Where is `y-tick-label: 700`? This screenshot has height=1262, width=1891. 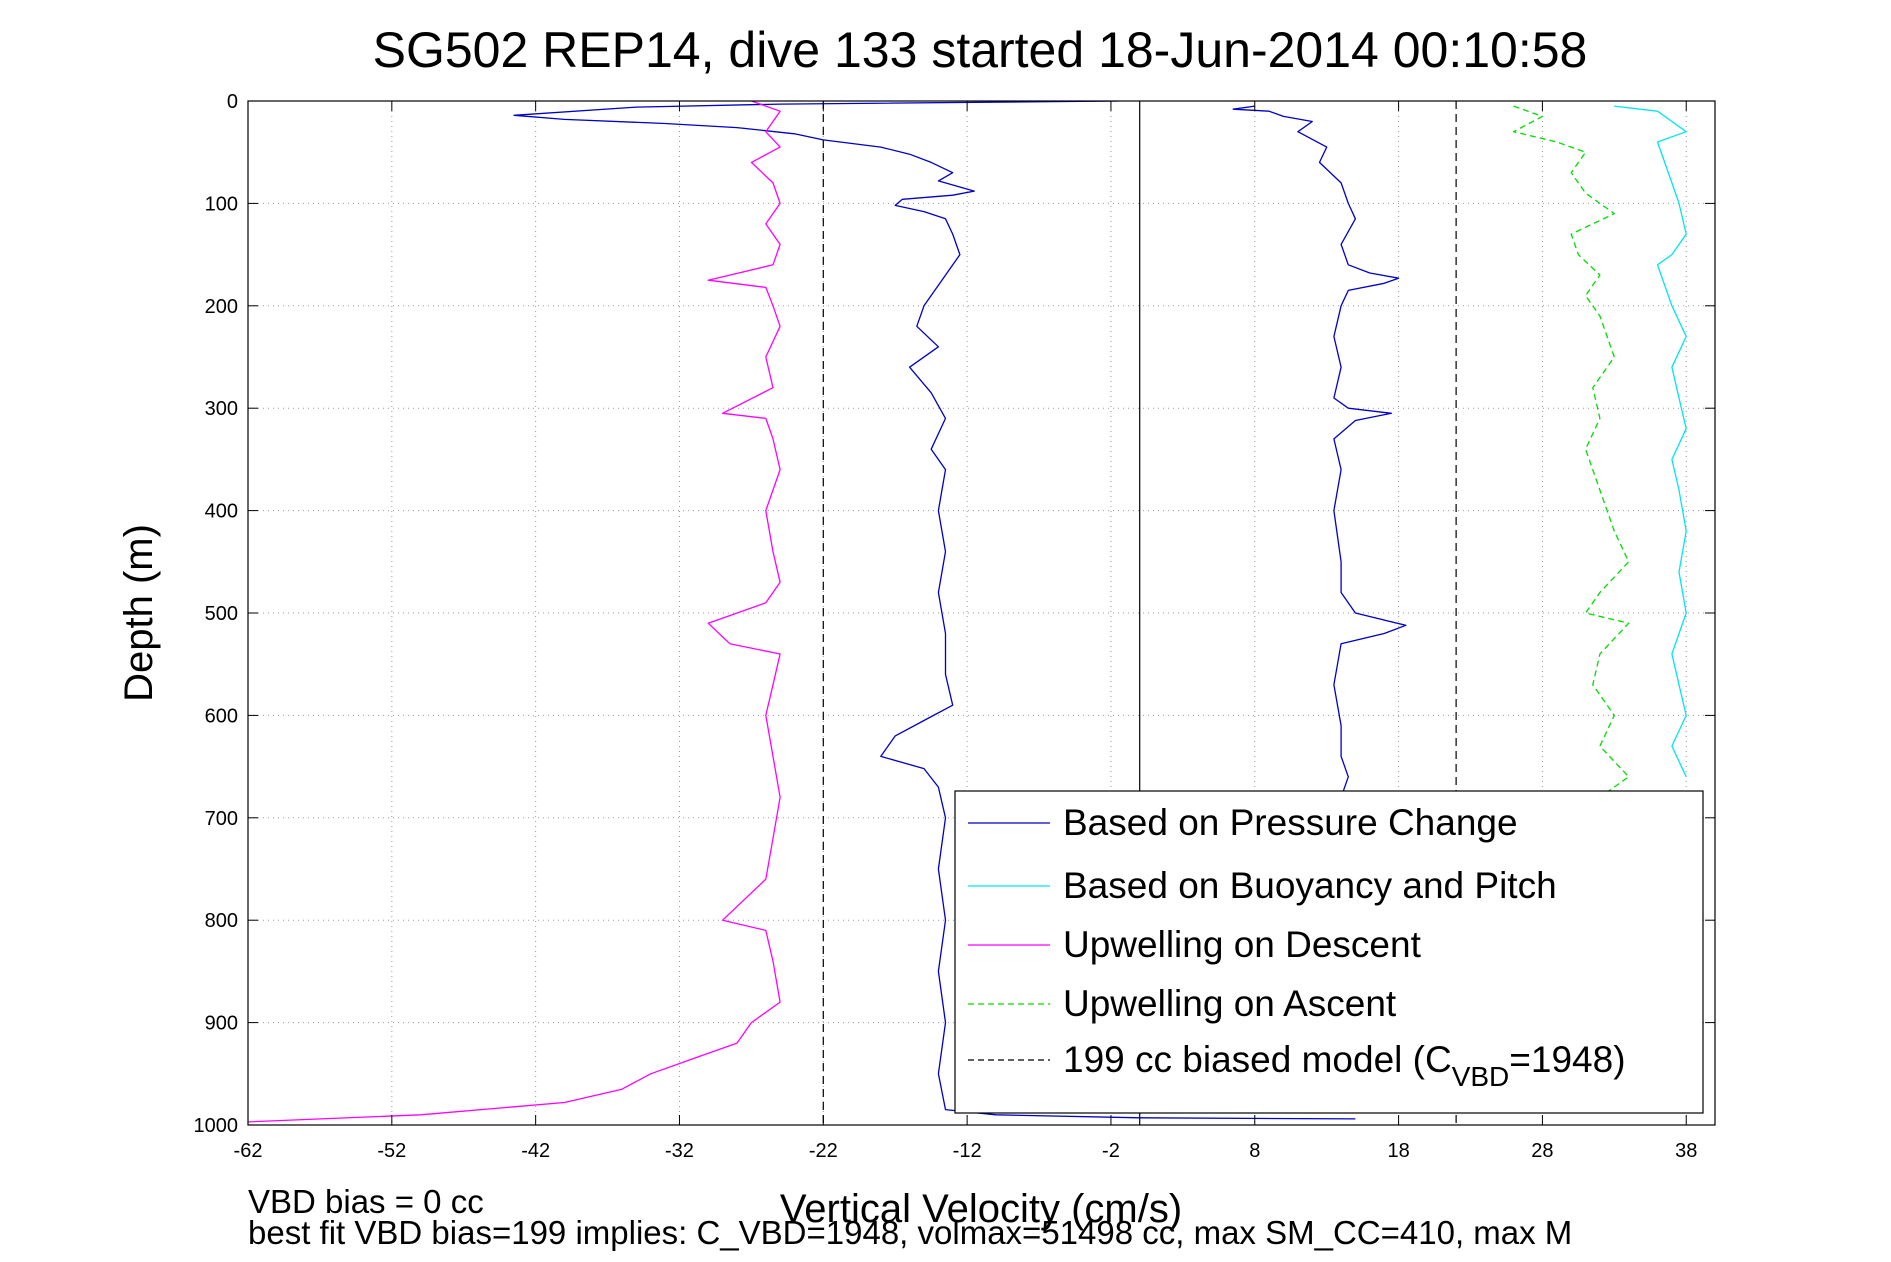
y-tick-label: 700 is located at coordinates (221, 819).